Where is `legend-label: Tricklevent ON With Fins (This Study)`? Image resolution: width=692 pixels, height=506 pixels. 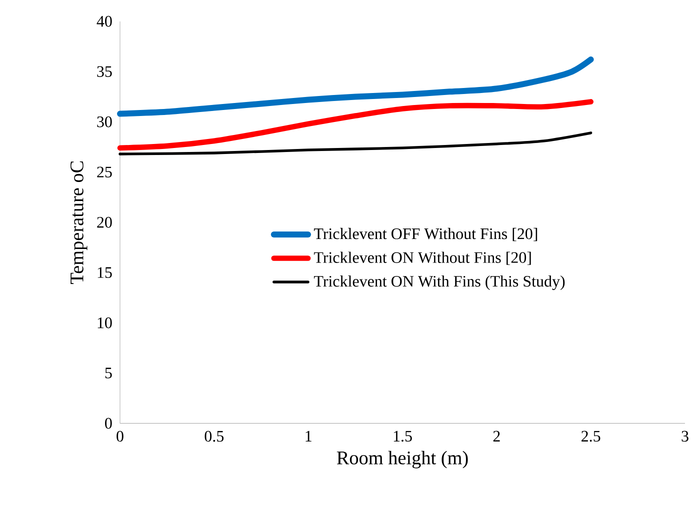
legend-label: Tricklevent ON With Fins (This Study) is located at coordinates (439, 282).